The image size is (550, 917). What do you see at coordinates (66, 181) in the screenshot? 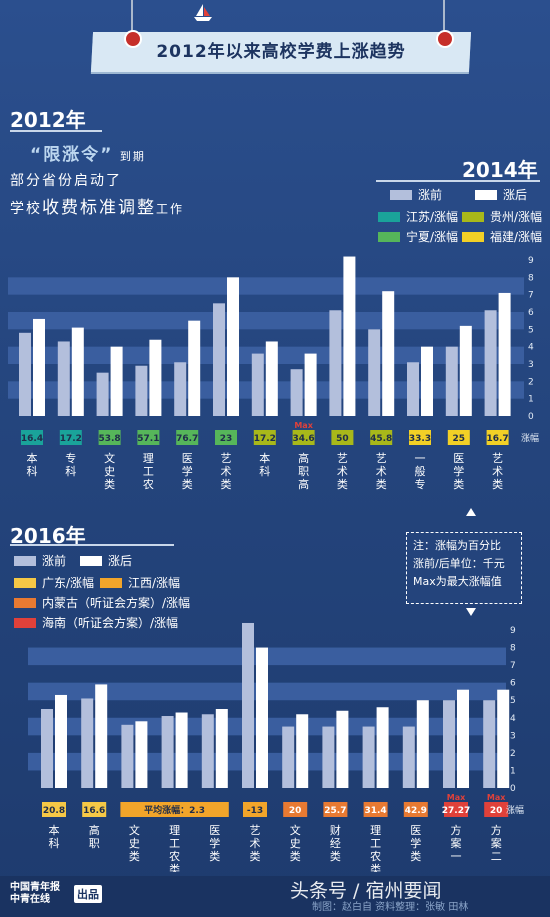
I see `intro-line-2: 部分省份启动了` at bounding box center [66, 181].